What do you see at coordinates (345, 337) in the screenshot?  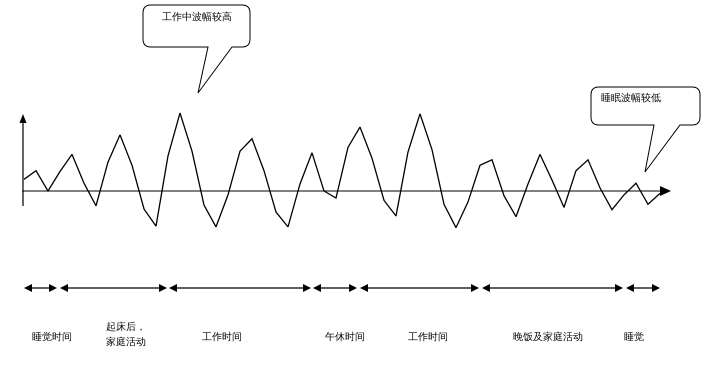 I see `text: 午休时间` at bounding box center [345, 337].